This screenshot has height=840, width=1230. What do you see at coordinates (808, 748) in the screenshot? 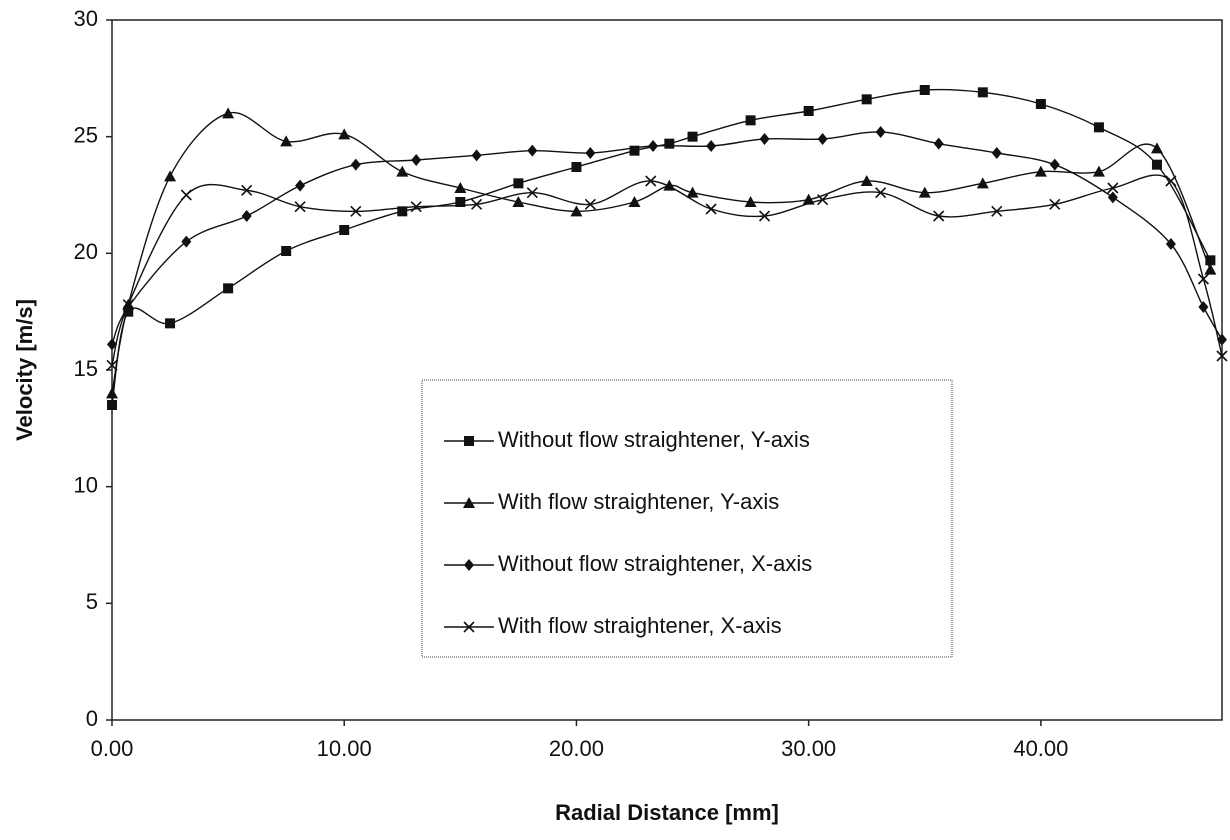
I see `x-tick-label: 30.00` at bounding box center [808, 748].